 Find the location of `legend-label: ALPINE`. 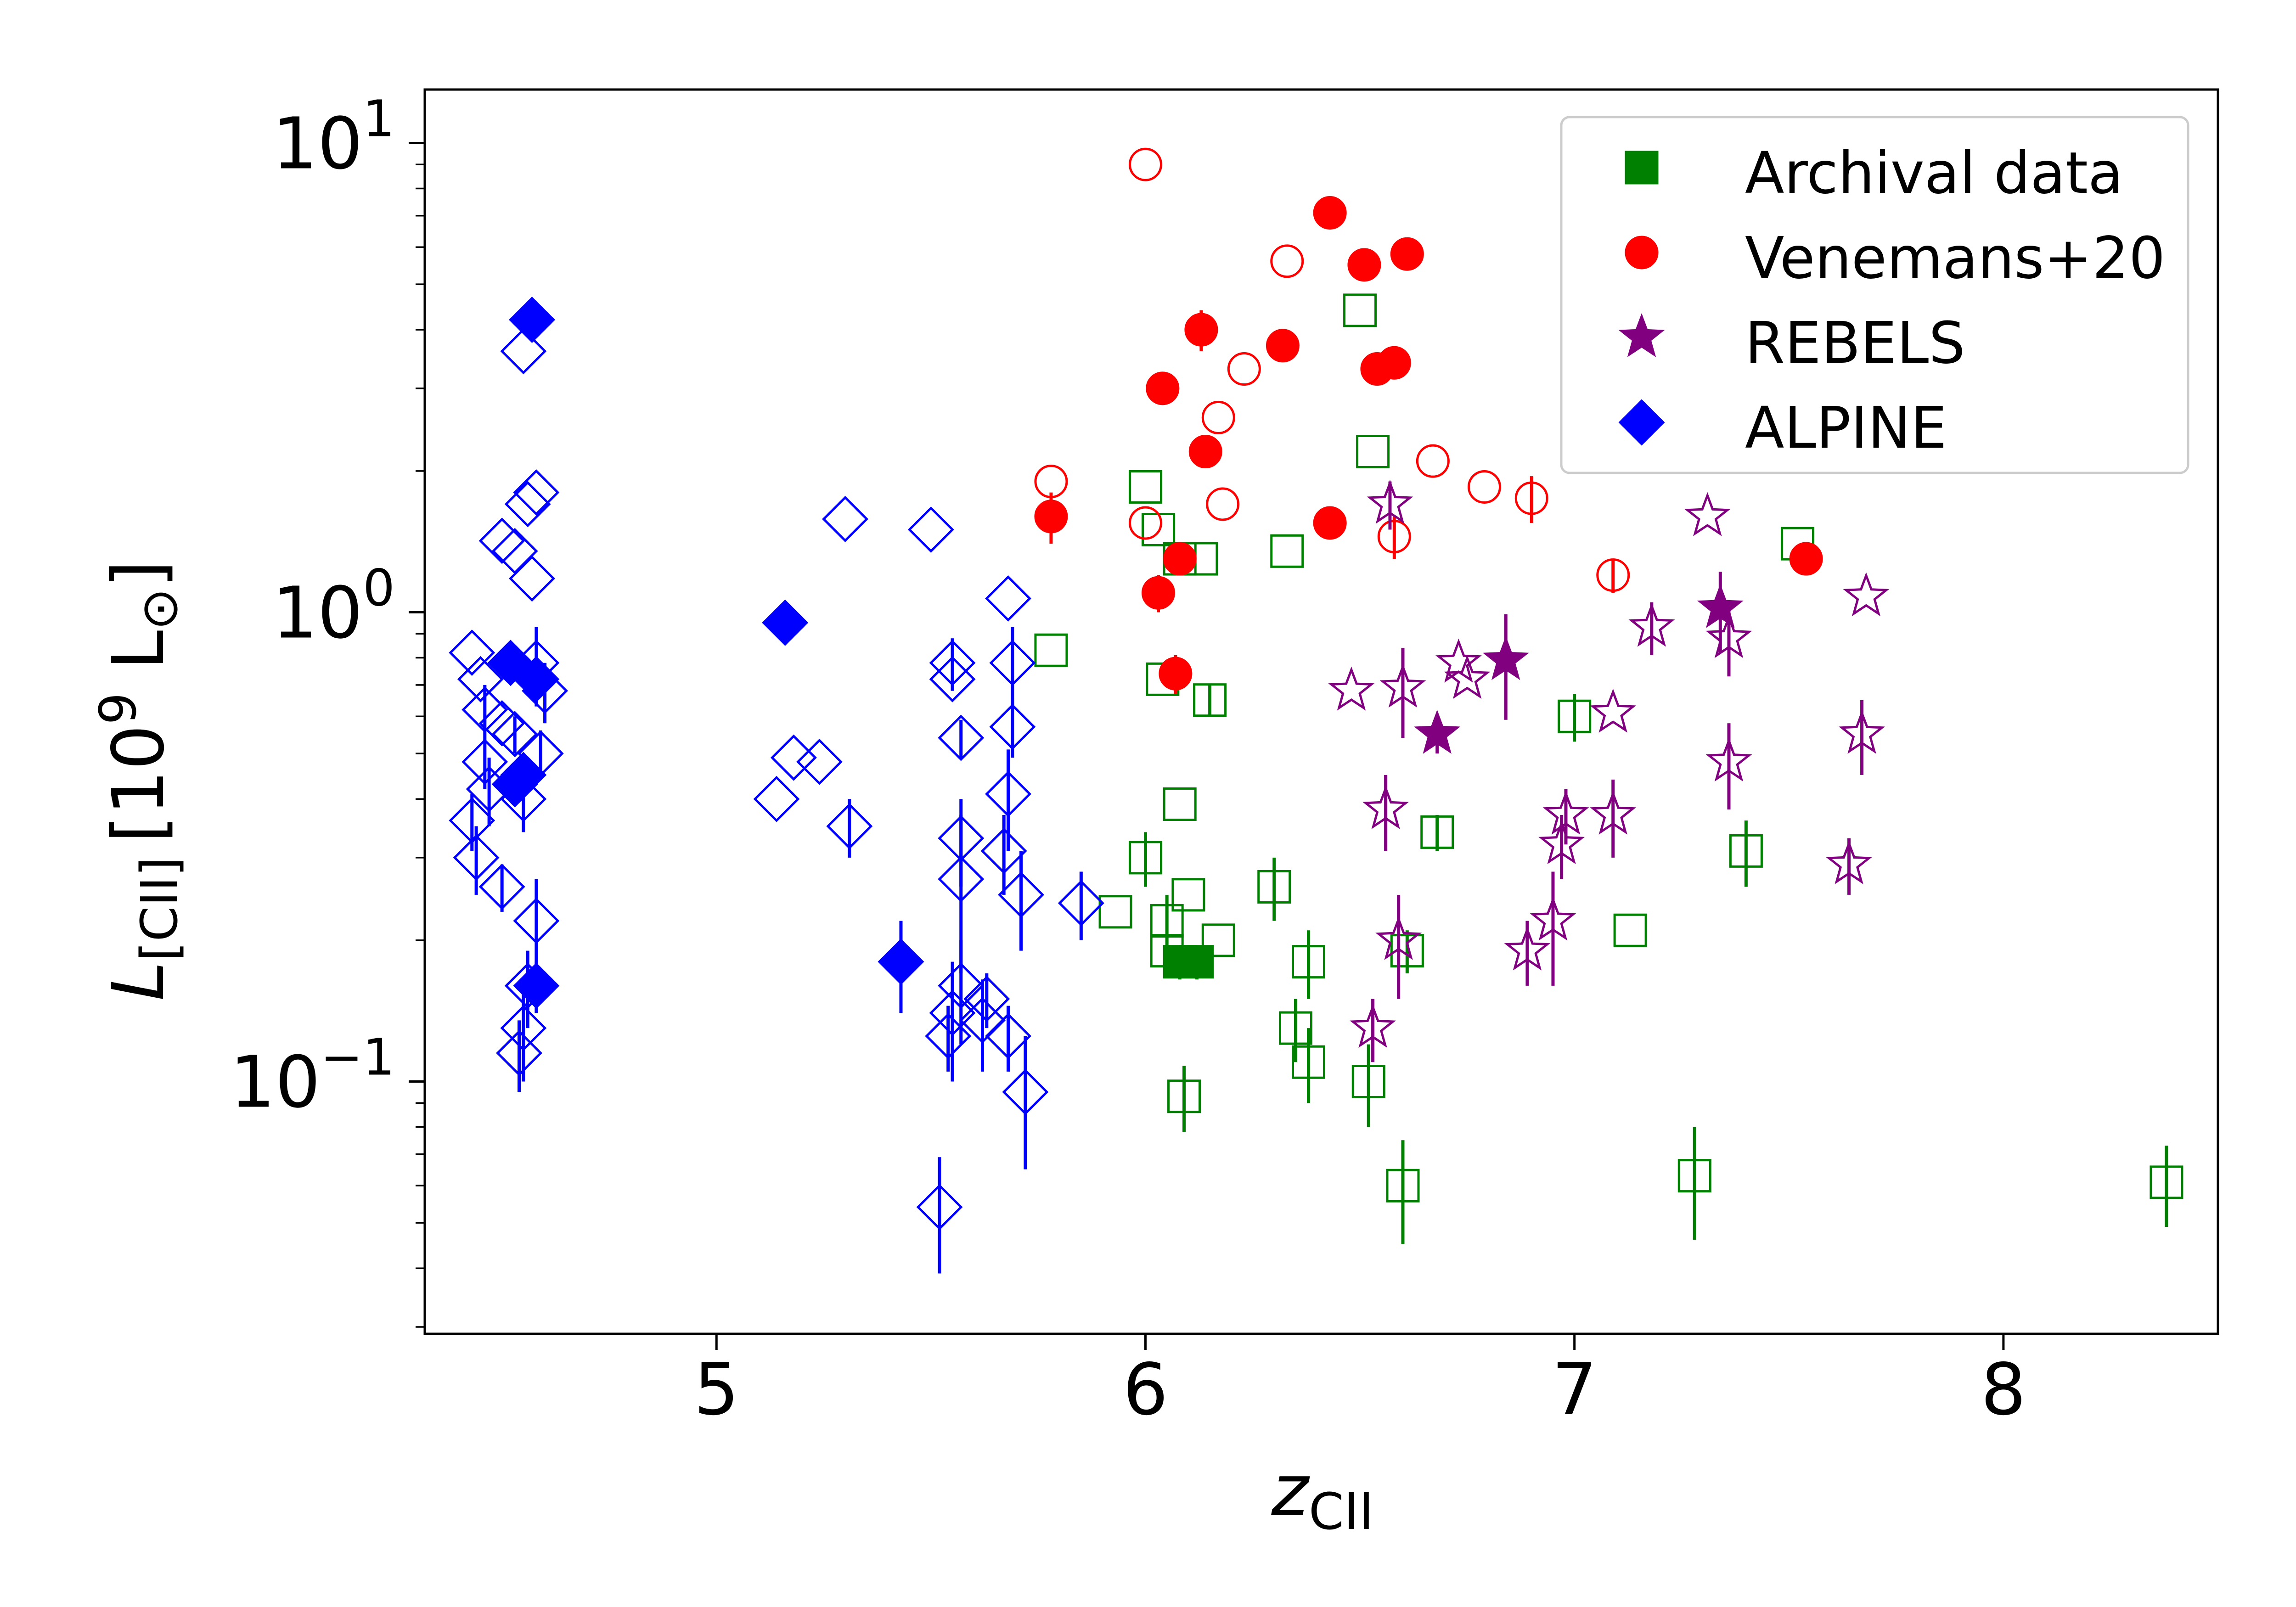

legend-label: ALPINE is located at coordinates (1846, 428).